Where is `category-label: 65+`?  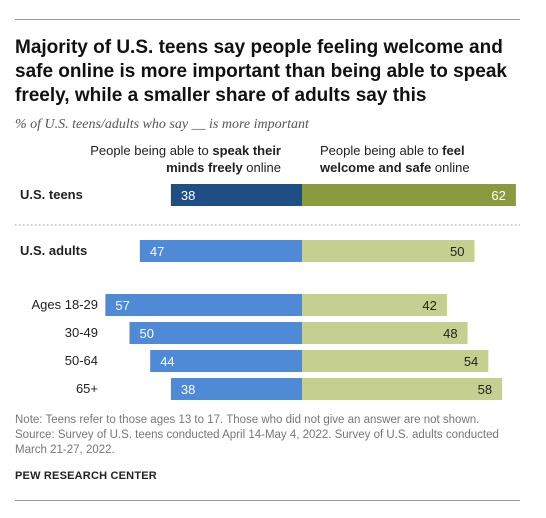
category-label: 65+ is located at coordinates (87, 388).